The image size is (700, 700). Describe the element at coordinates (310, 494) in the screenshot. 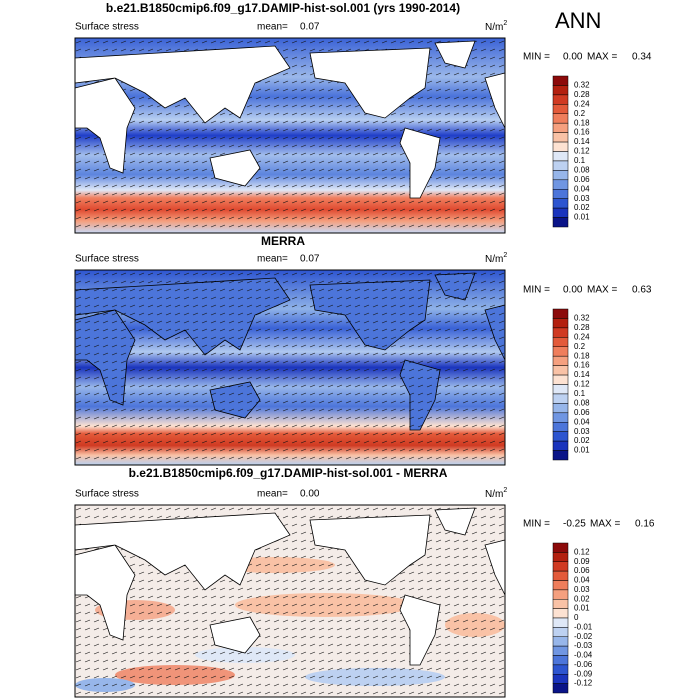

I see `mean-value: 0.00` at that location.